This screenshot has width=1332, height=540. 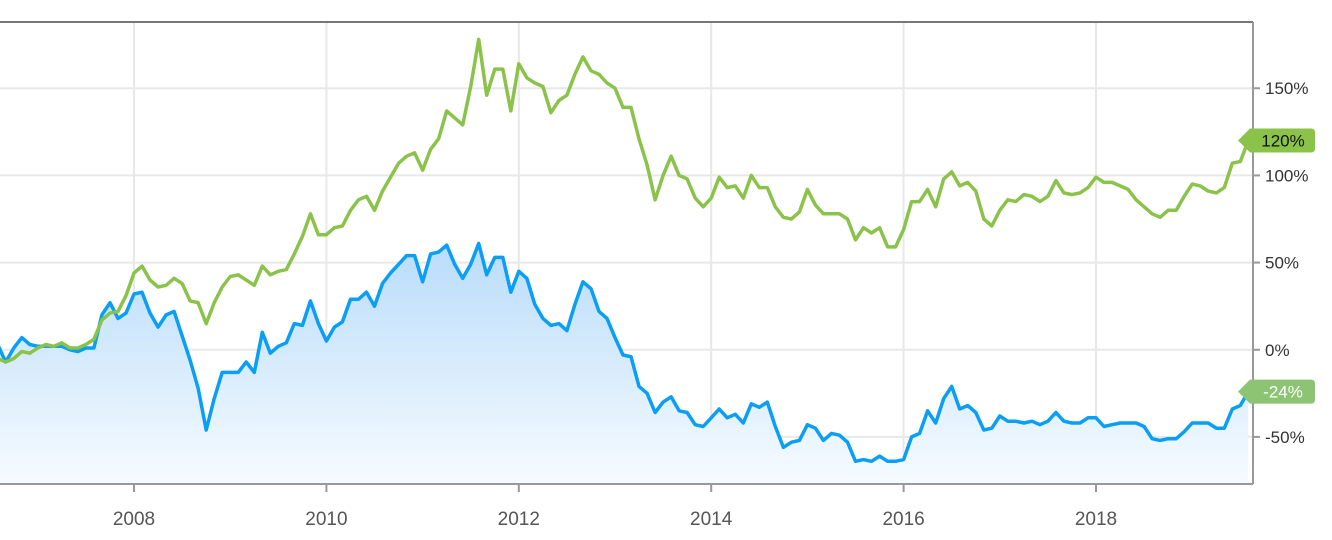 I want to click on last-value-flags: 120% -24%, so click(x=1276, y=266).